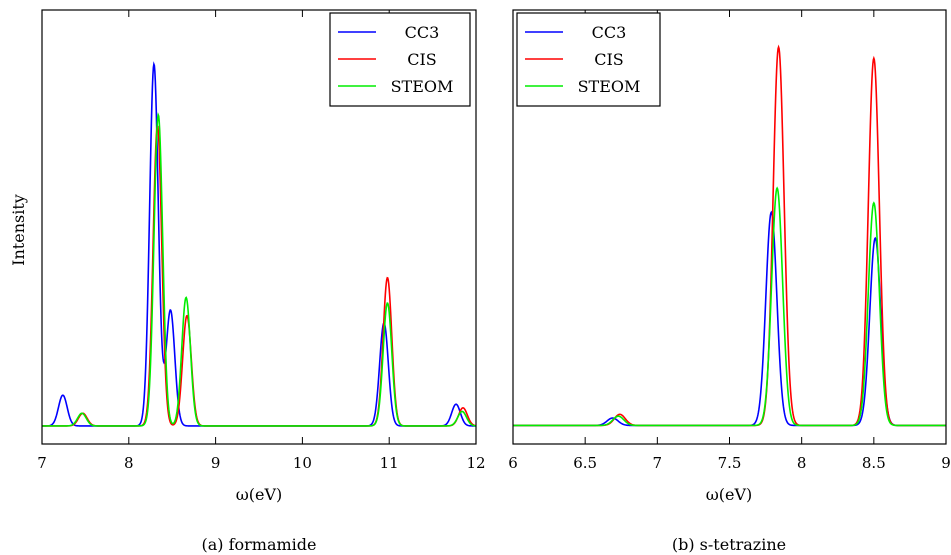 The image size is (951, 555). I want to click on x-tick-label: 7.5, so click(730, 463).